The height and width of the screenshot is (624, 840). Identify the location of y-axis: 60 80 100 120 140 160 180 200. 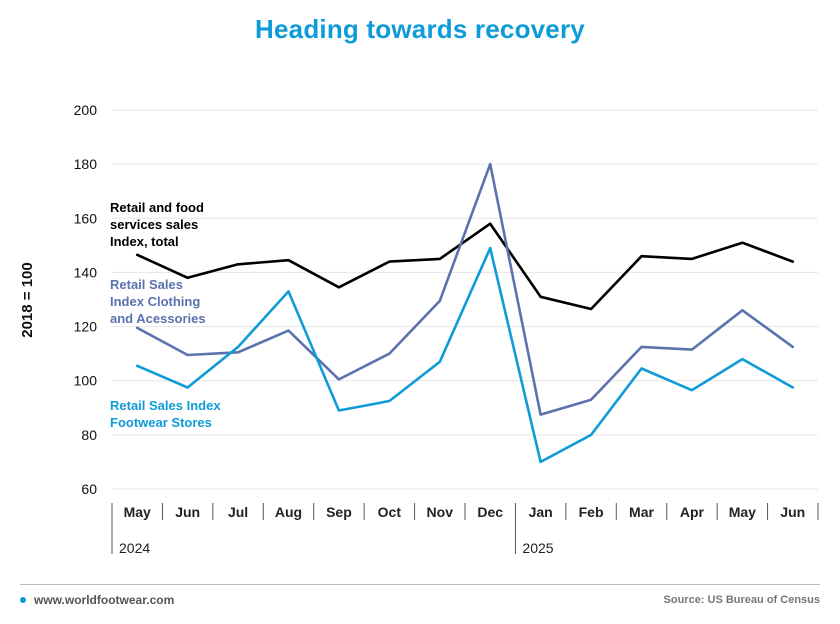
(86, 299).